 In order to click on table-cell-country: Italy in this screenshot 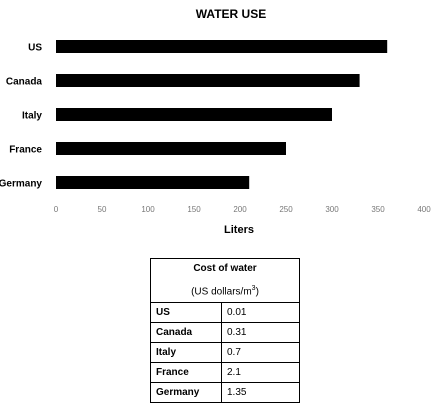, I will do `click(186, 353)`.